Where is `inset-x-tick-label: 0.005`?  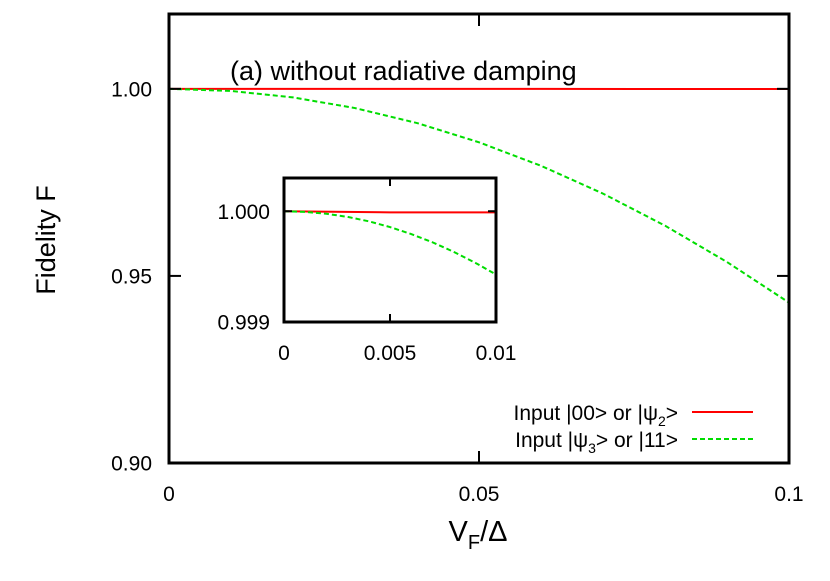 inset-x-tick-label: 0.005 is located at coordinates (390, 353).